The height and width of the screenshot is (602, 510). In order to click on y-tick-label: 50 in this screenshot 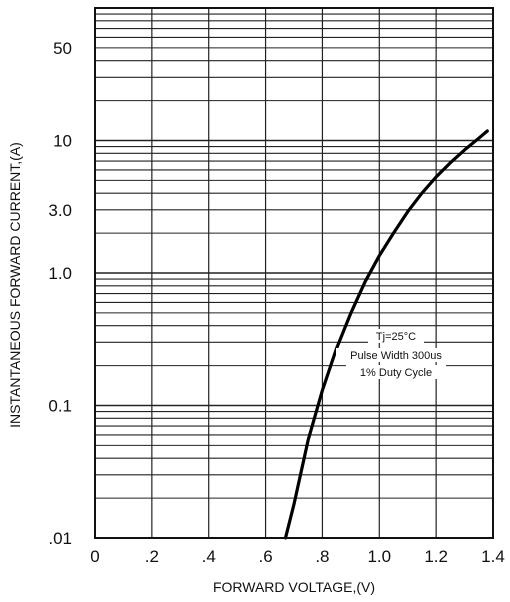, I will do `click(62, 48)`.